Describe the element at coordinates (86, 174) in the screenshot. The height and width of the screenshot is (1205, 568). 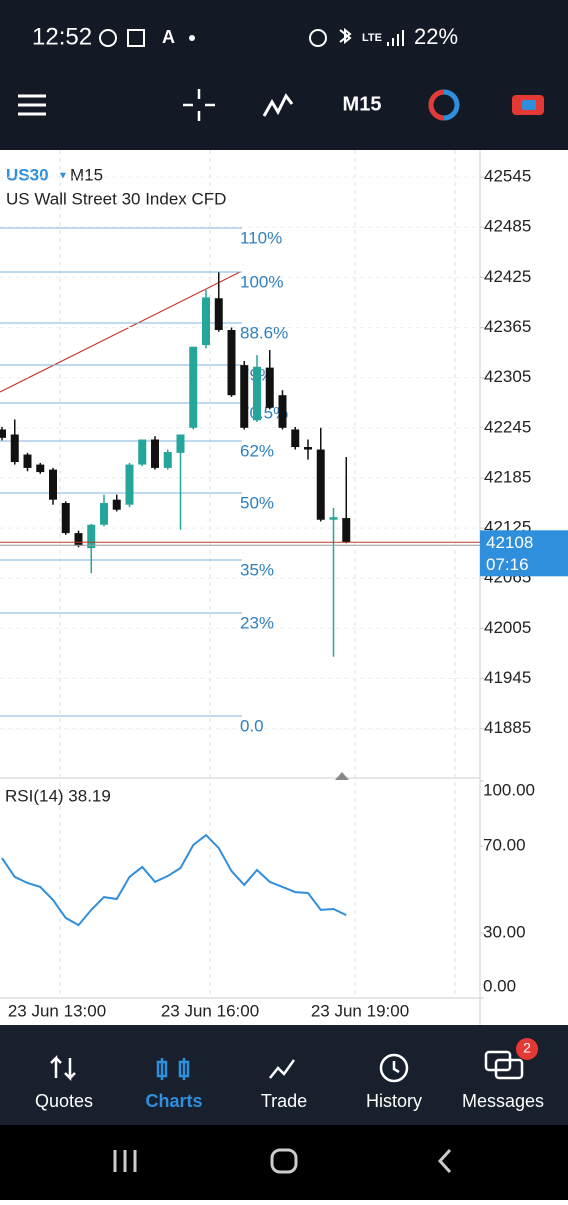
I see `chart-timeframe: M15` at that location.